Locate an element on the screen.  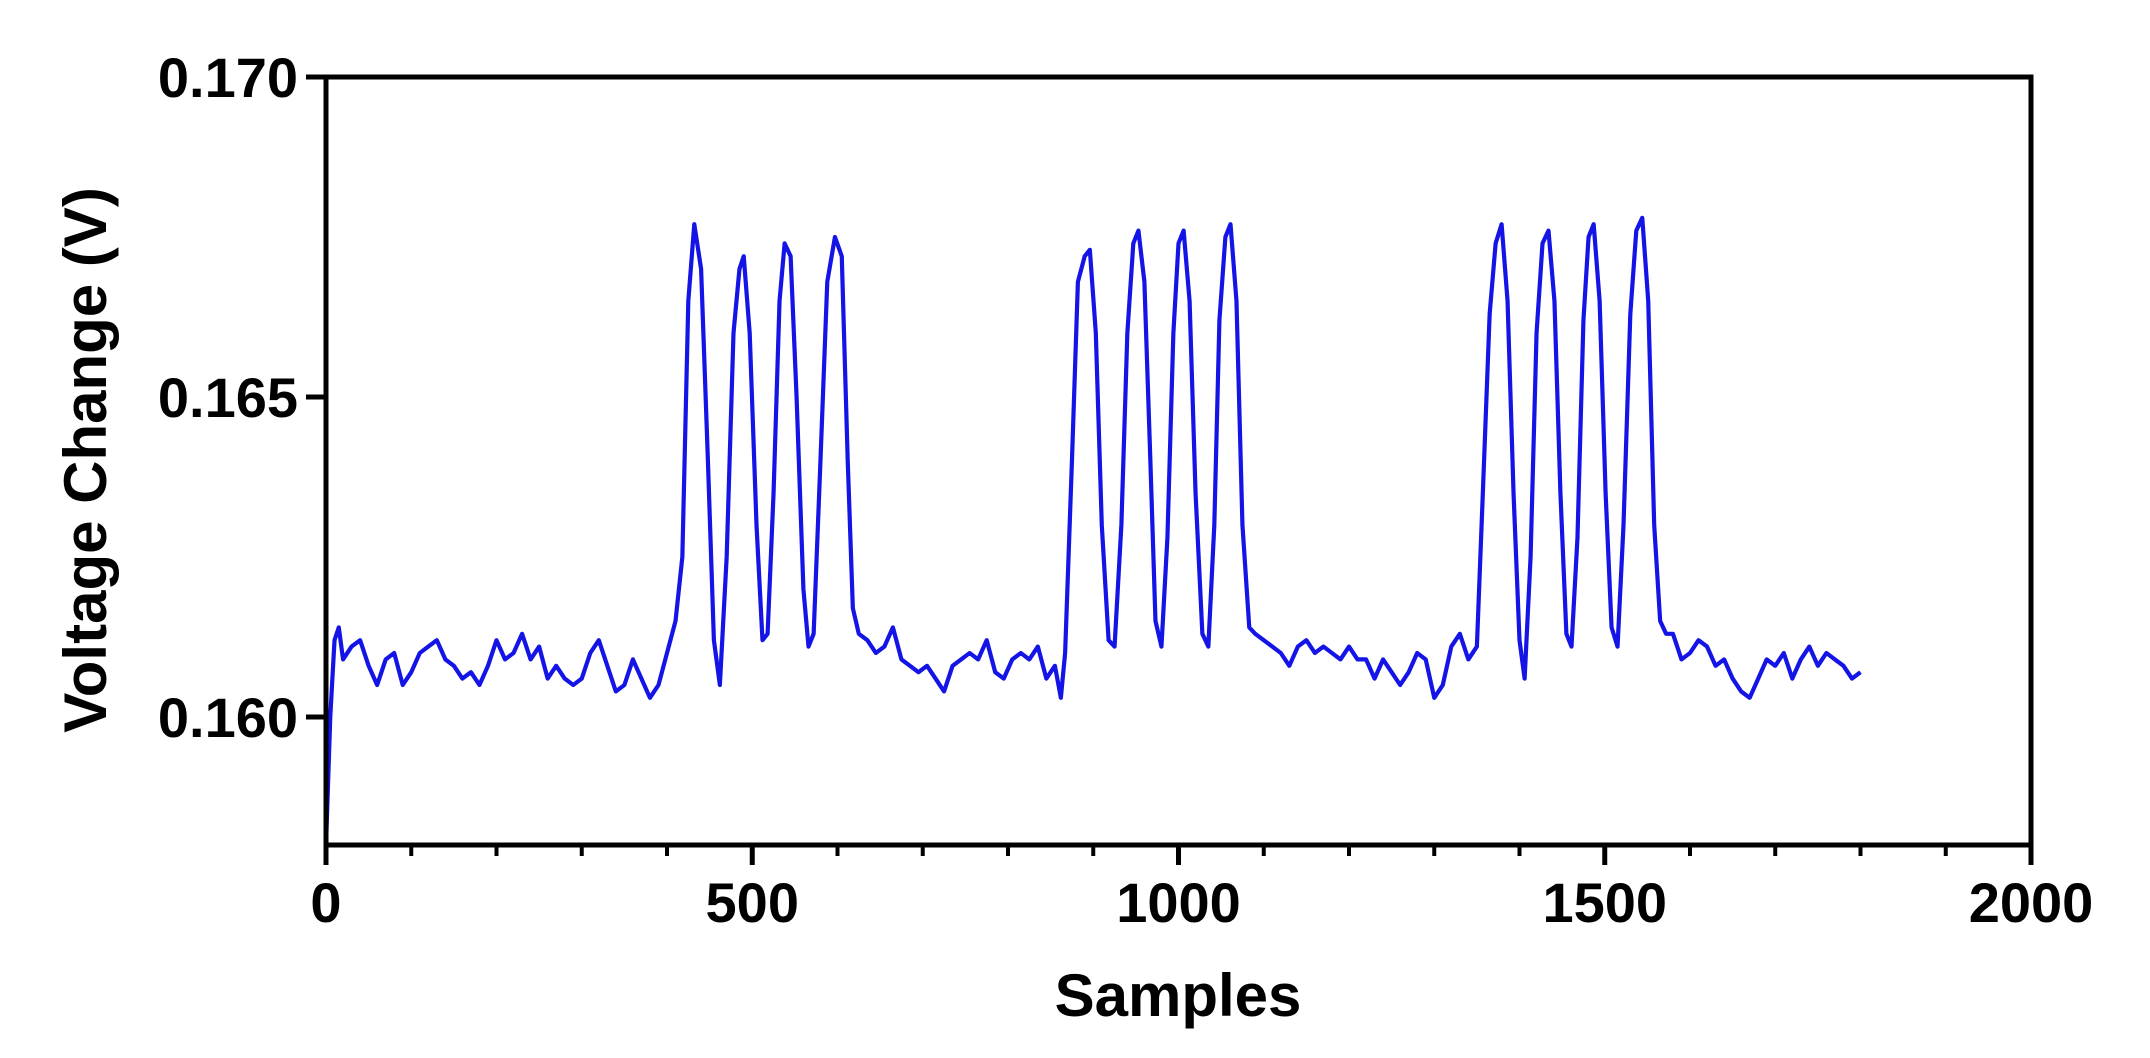
x-axis-title: Samples is located at coordinates (1178, 995).